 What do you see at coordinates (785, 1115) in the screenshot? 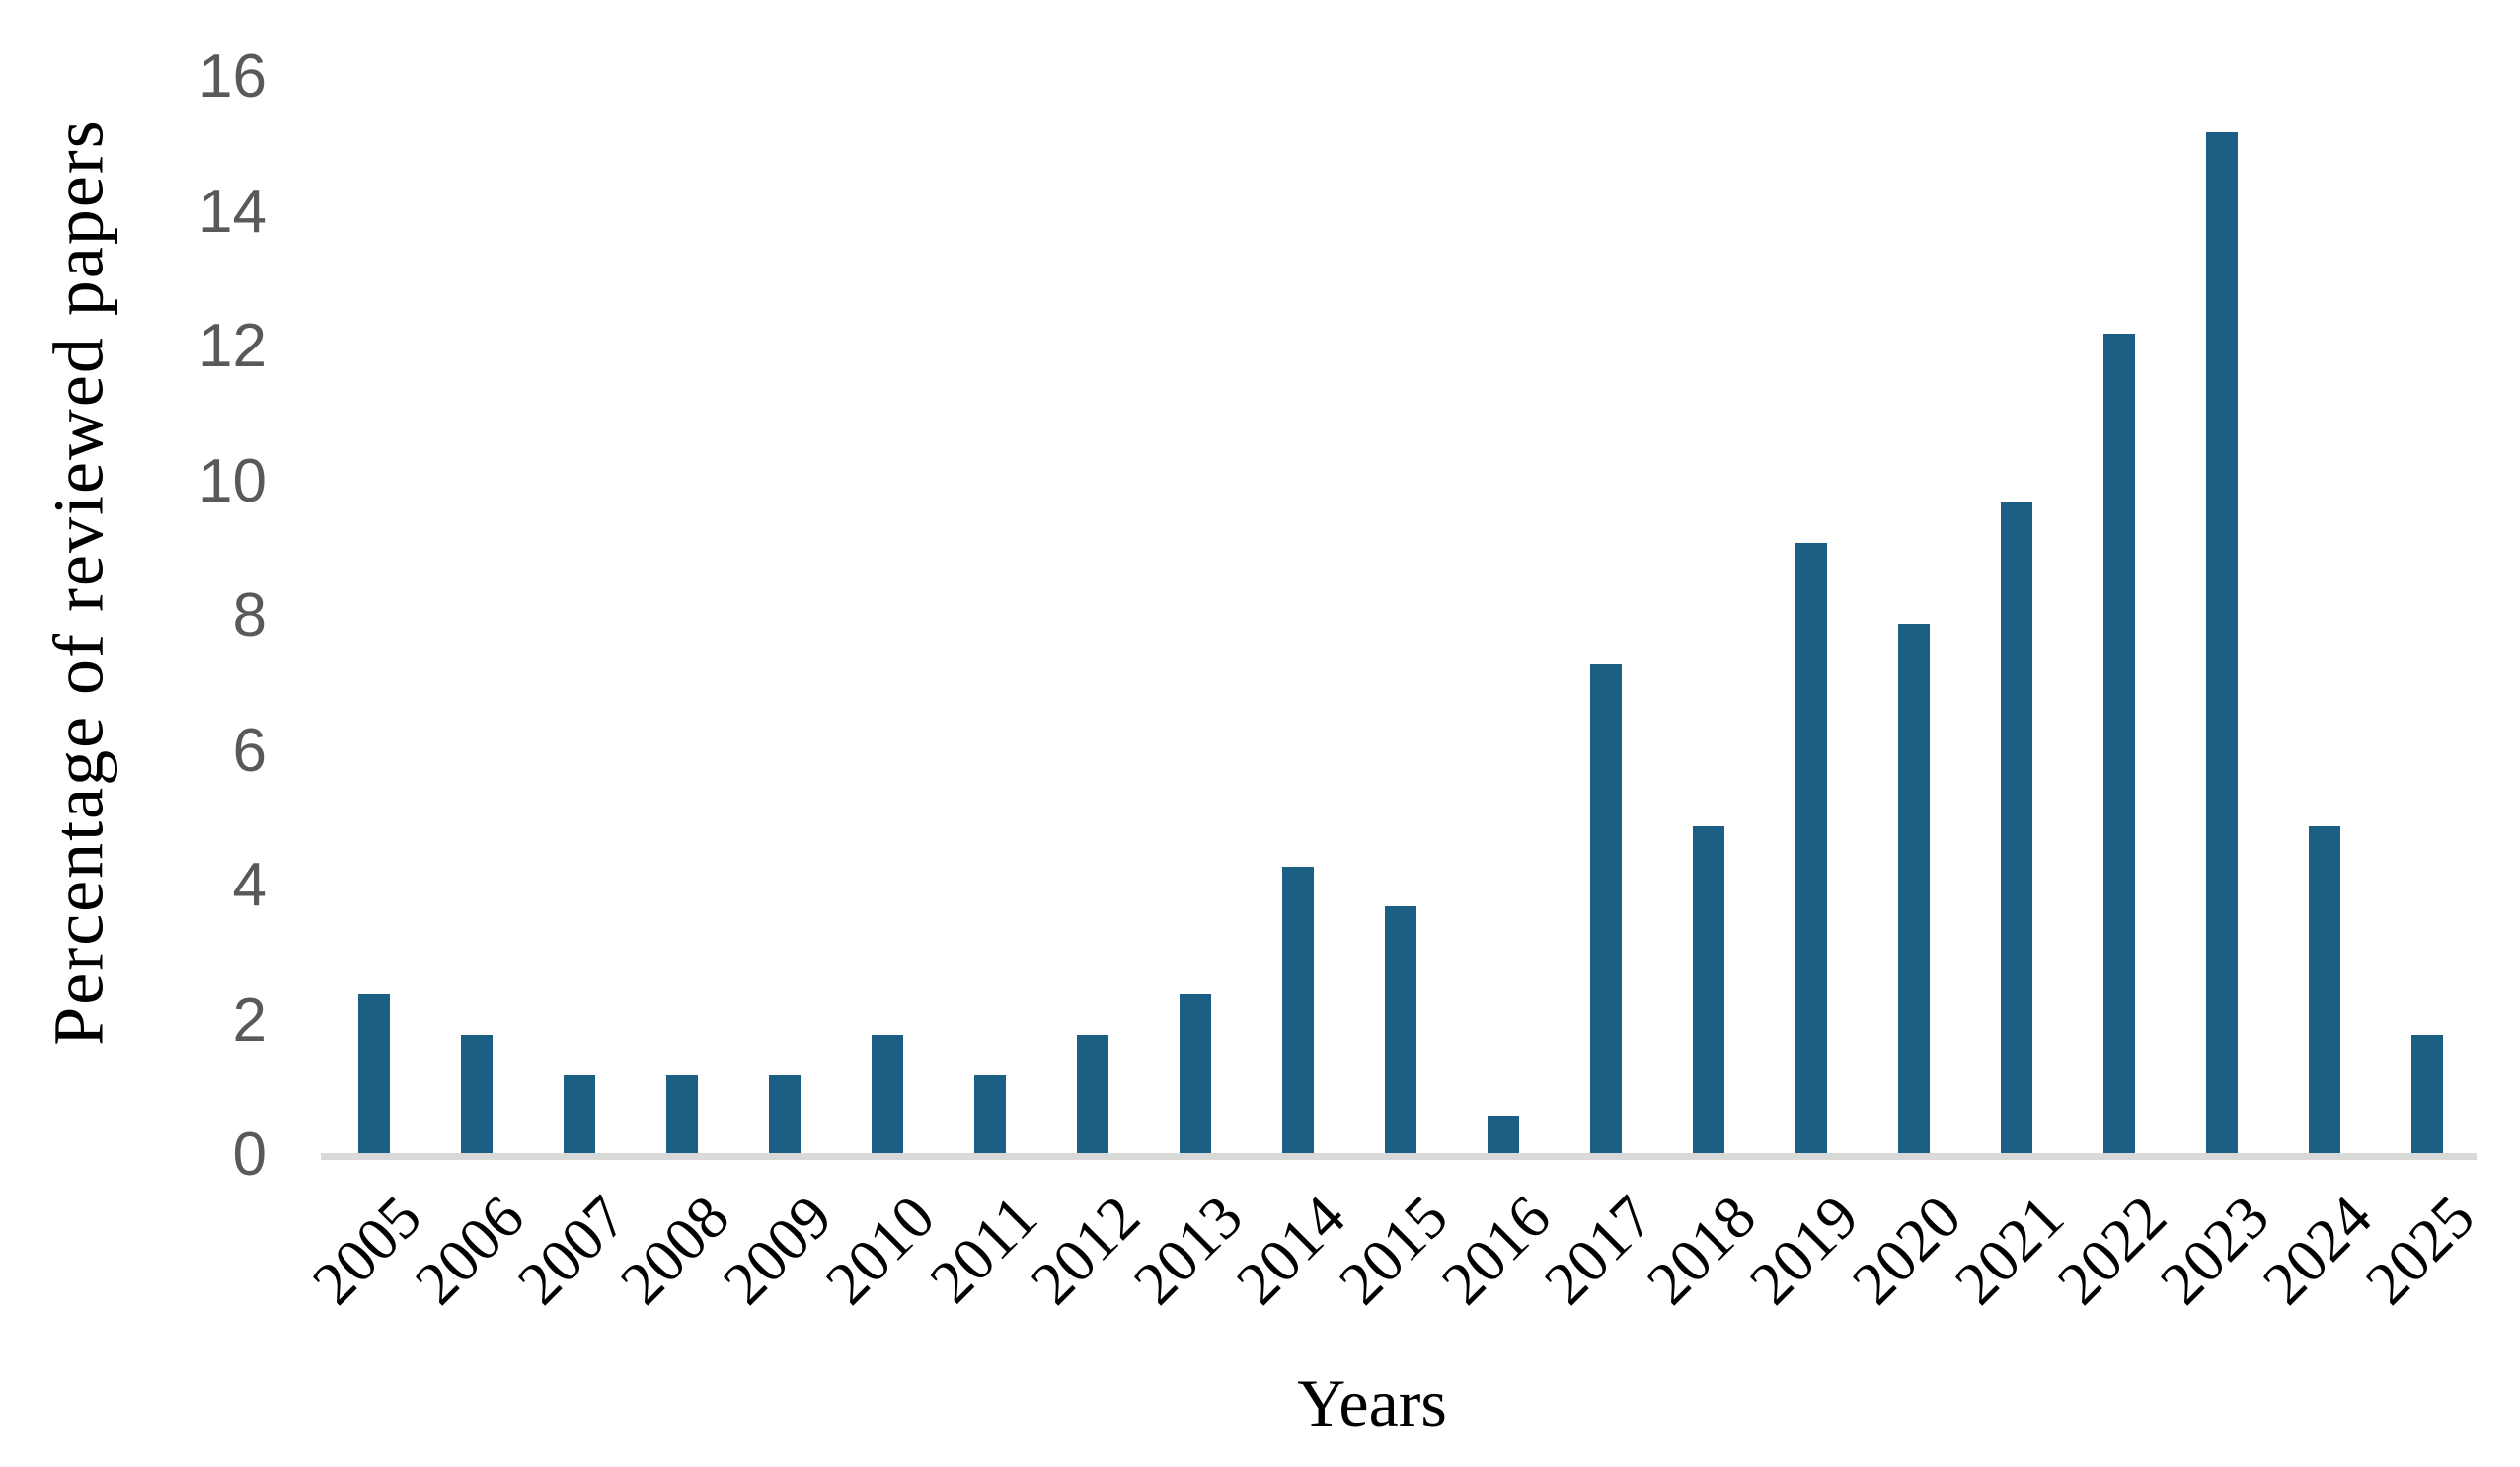
I see `bar-2009` at bounding box center [785, 1115].